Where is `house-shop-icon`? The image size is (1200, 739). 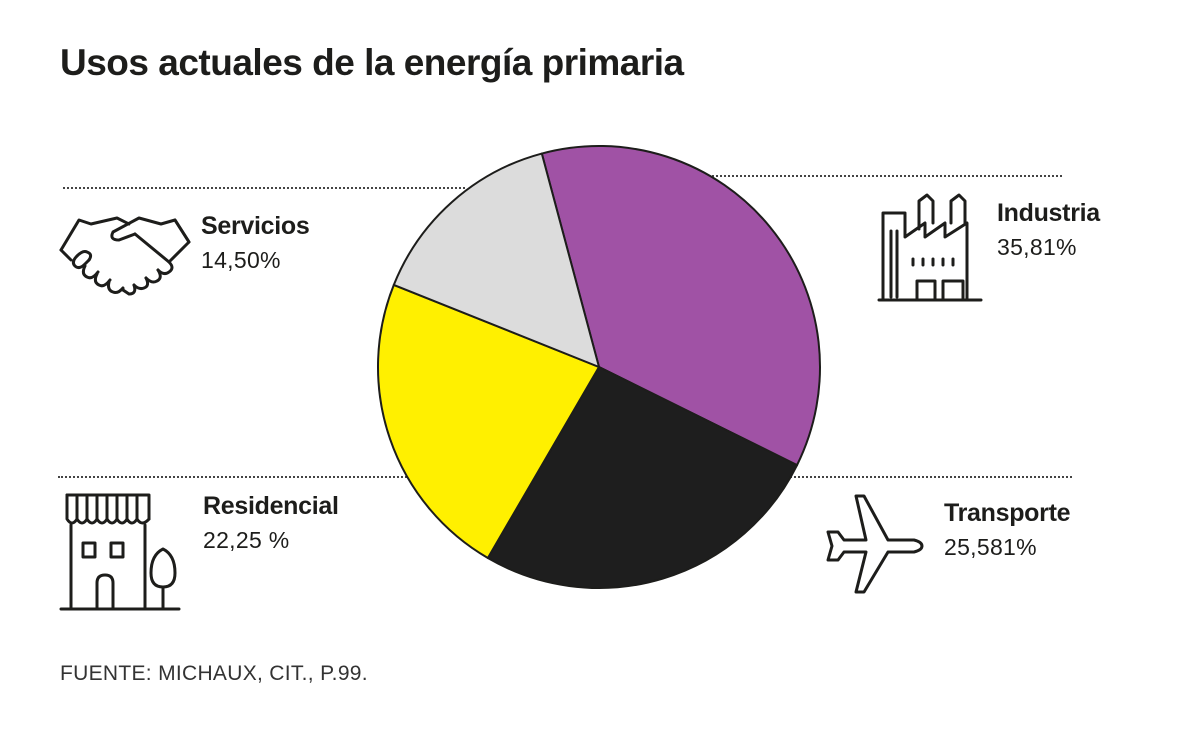
house-shop-icon is located at coordinates (120, 552).